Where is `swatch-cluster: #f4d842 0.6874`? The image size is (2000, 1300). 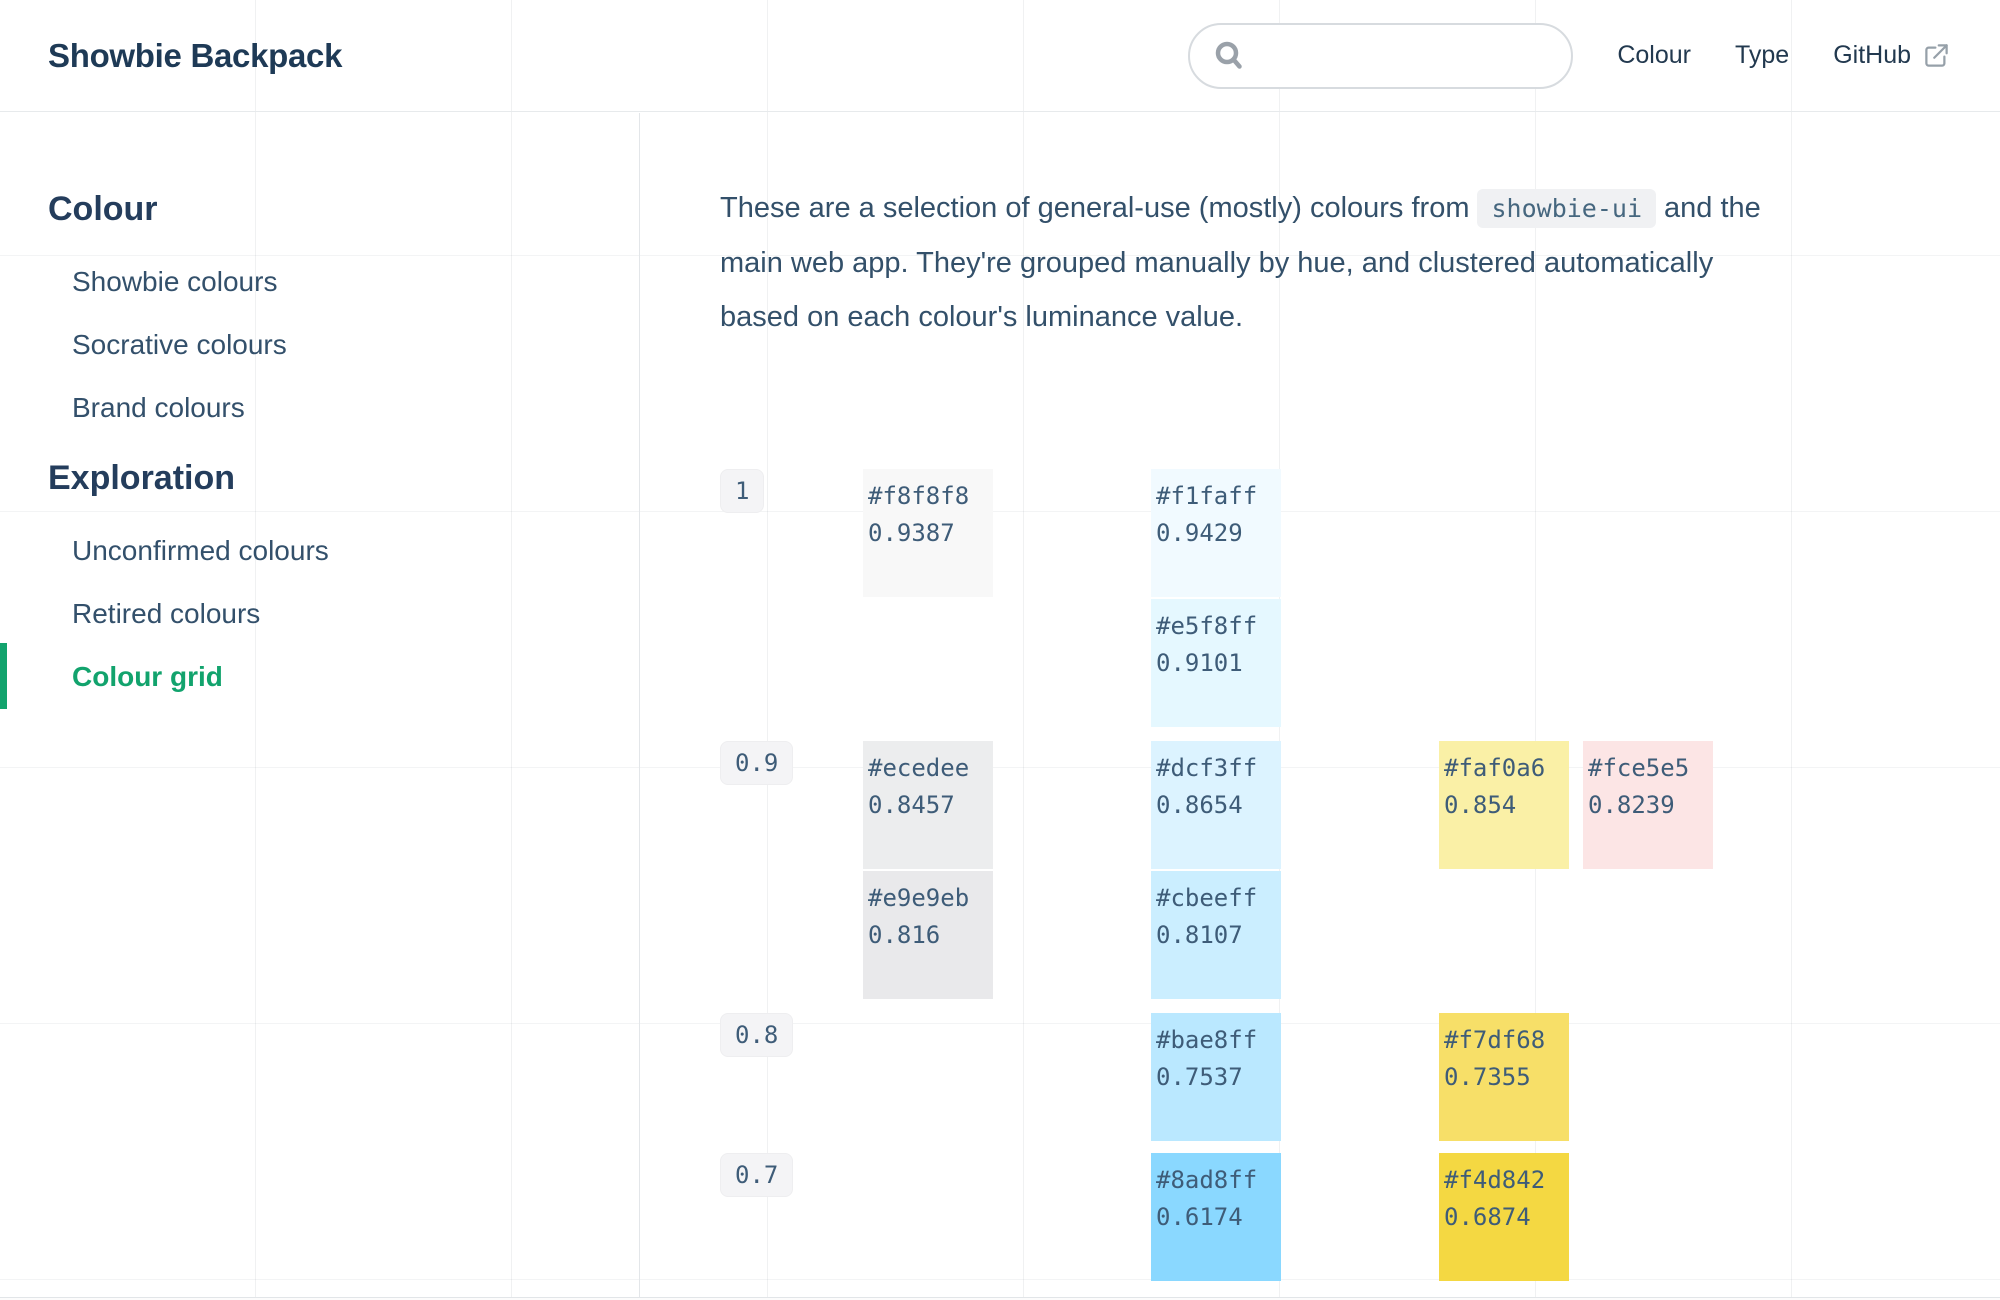 swatch-cluster: #f4d842 0.6874 is located at coordinates (1504, 1217).